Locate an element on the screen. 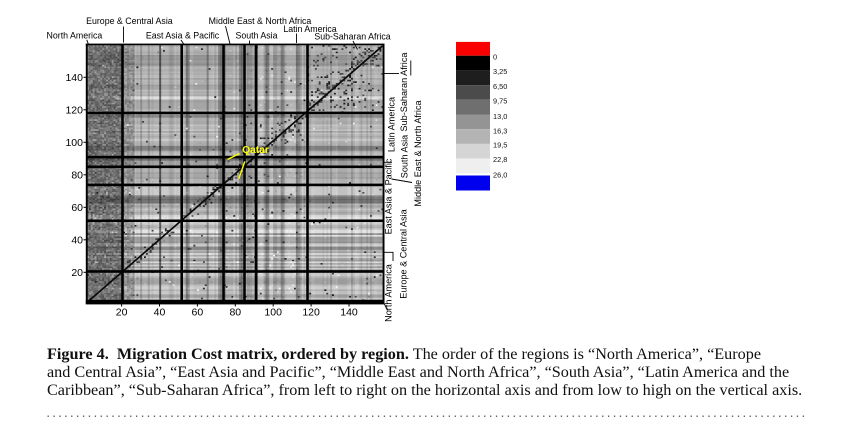  svg-text: 19,5 is located at coordinates (500, 145).